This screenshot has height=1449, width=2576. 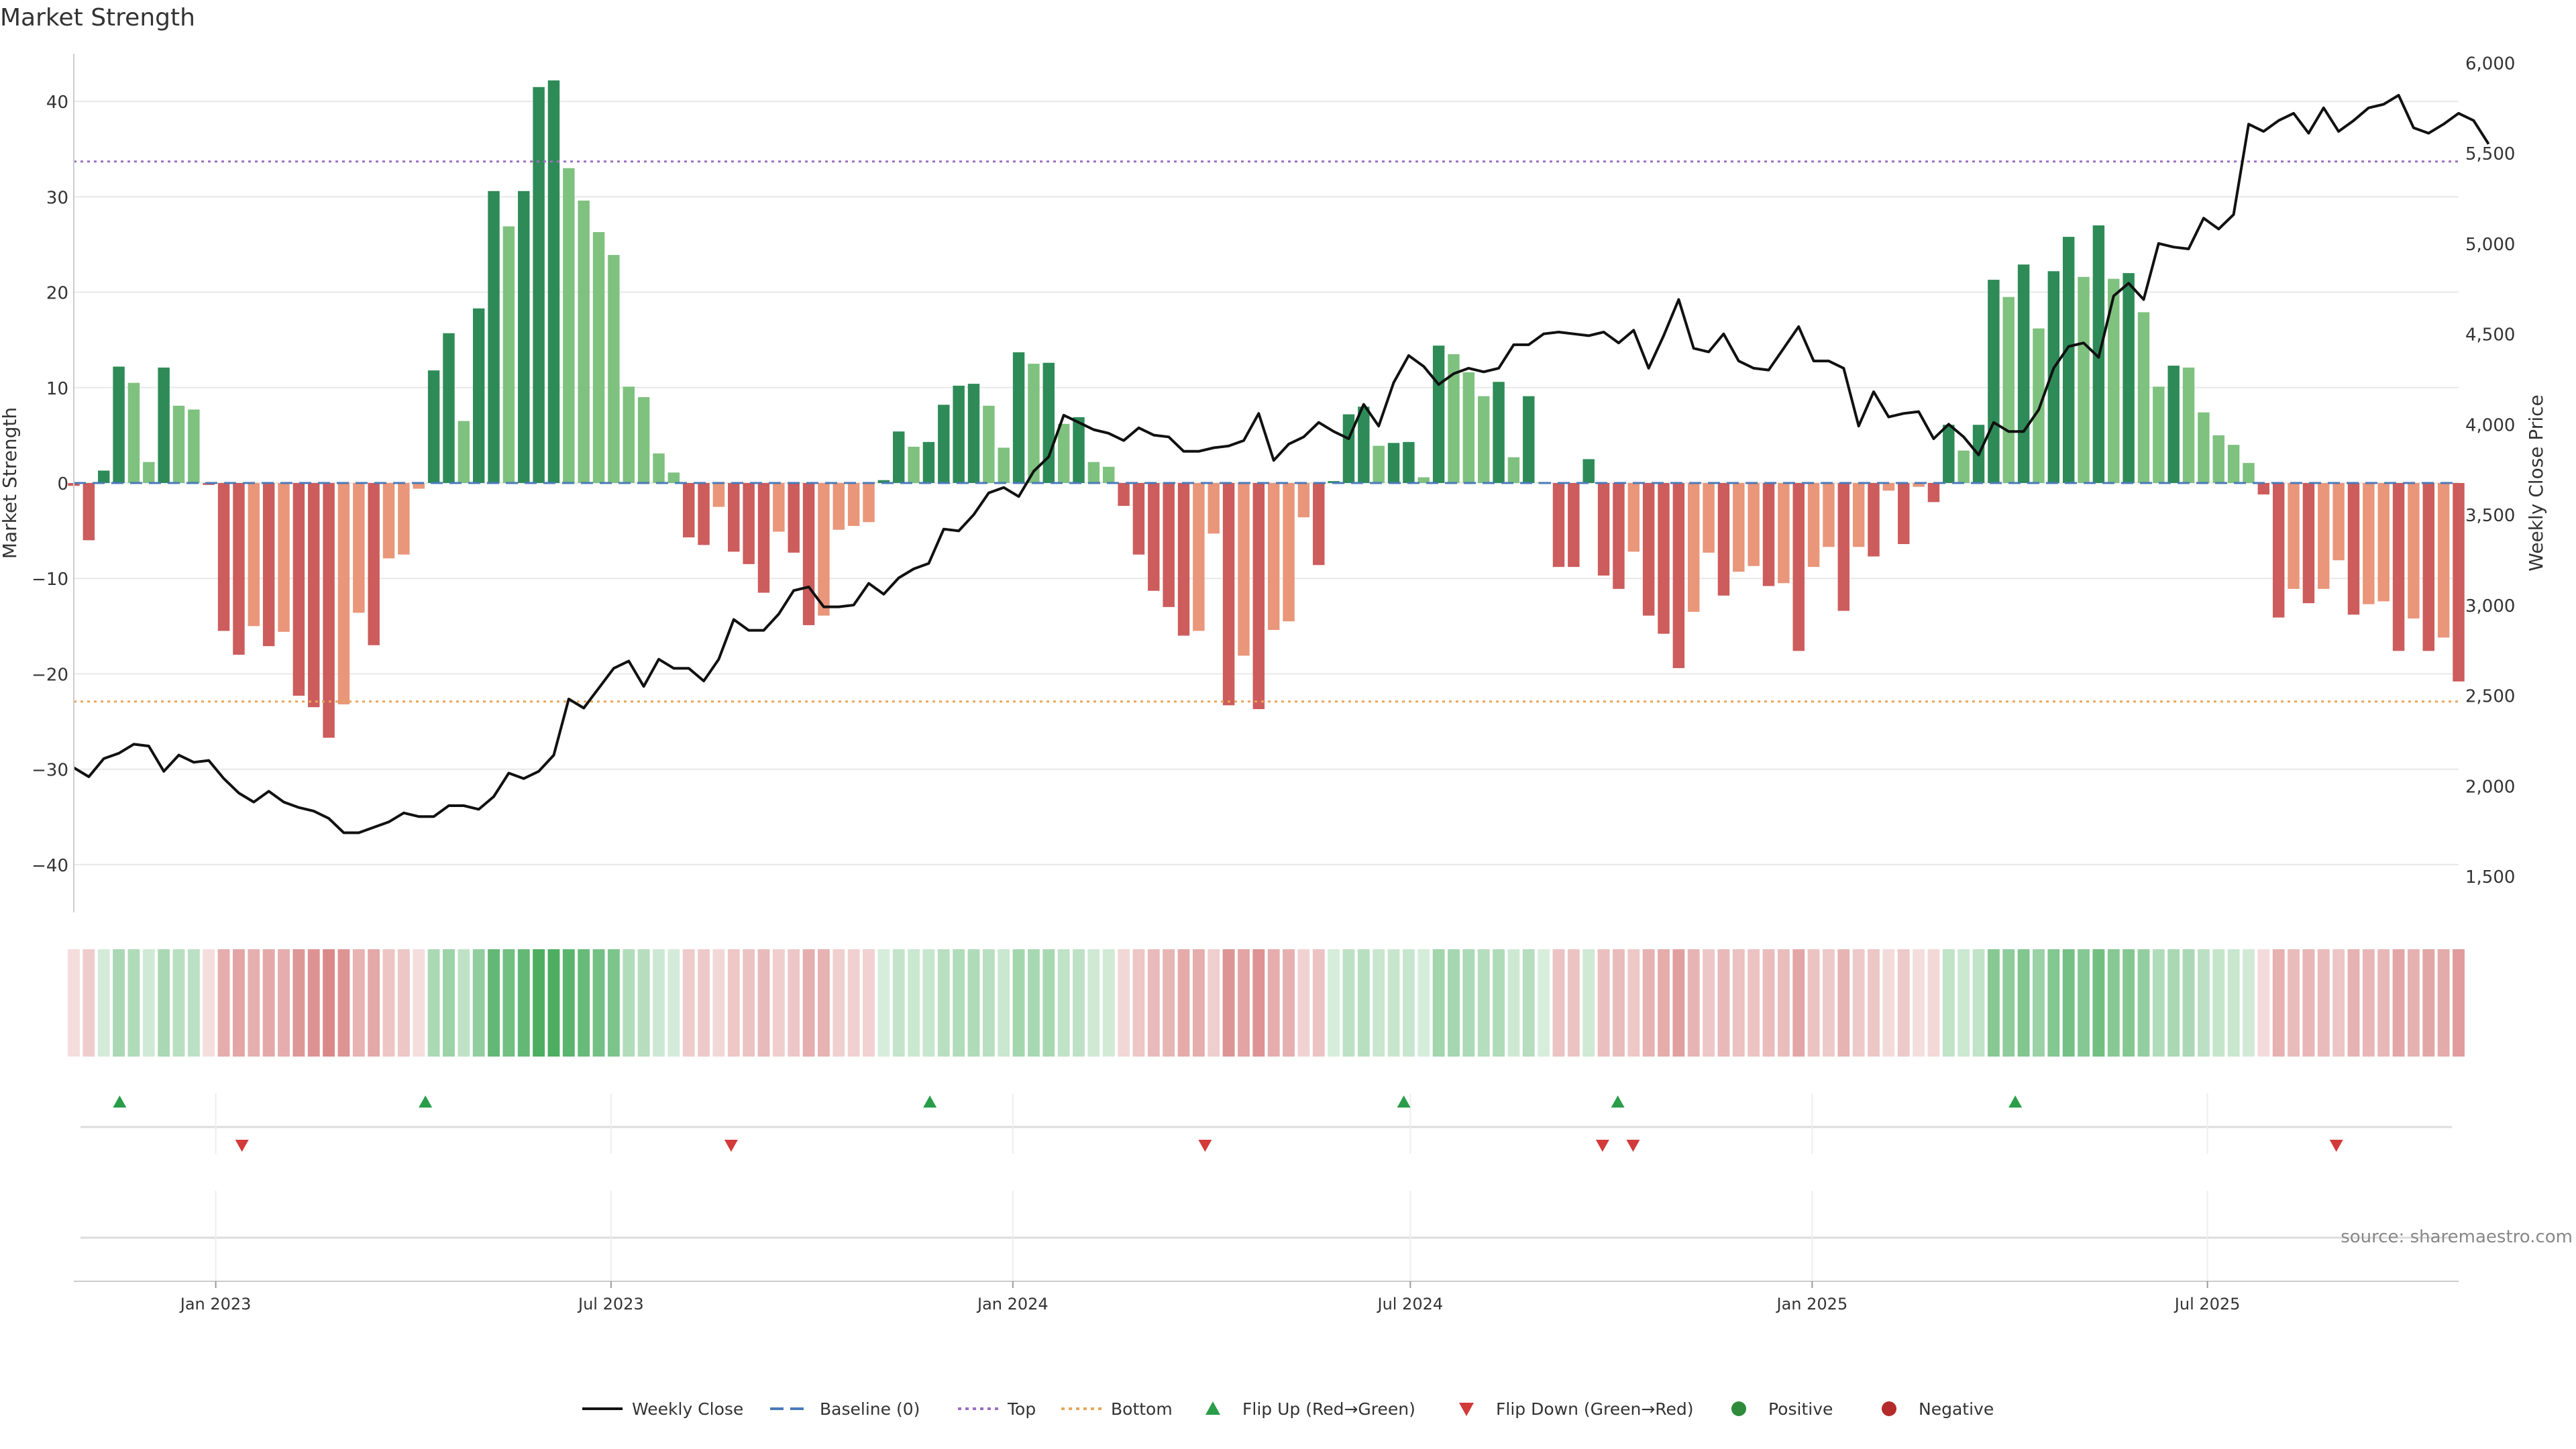 I want to click on legend-label: Flip Down (Green→Red), so click(x=1595, y=1409).